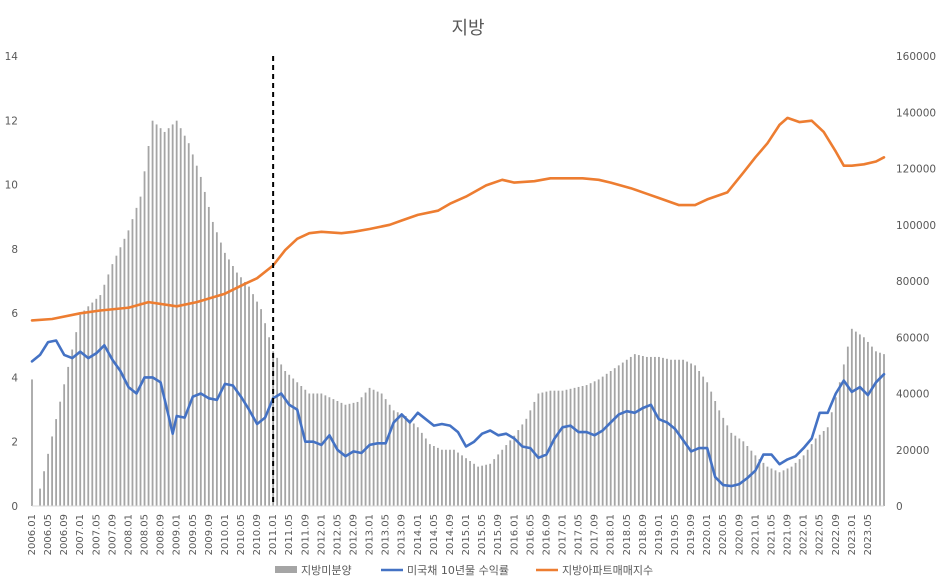  I want to click on left-y-tick-label: 4, so click(14, 378).